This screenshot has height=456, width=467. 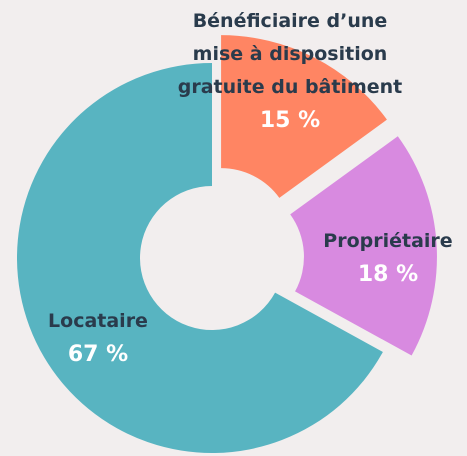 What do you see at coordinates (290, 120) in the screenshot?
I see `value-label: 15 %` at bounding box center [290, 120].